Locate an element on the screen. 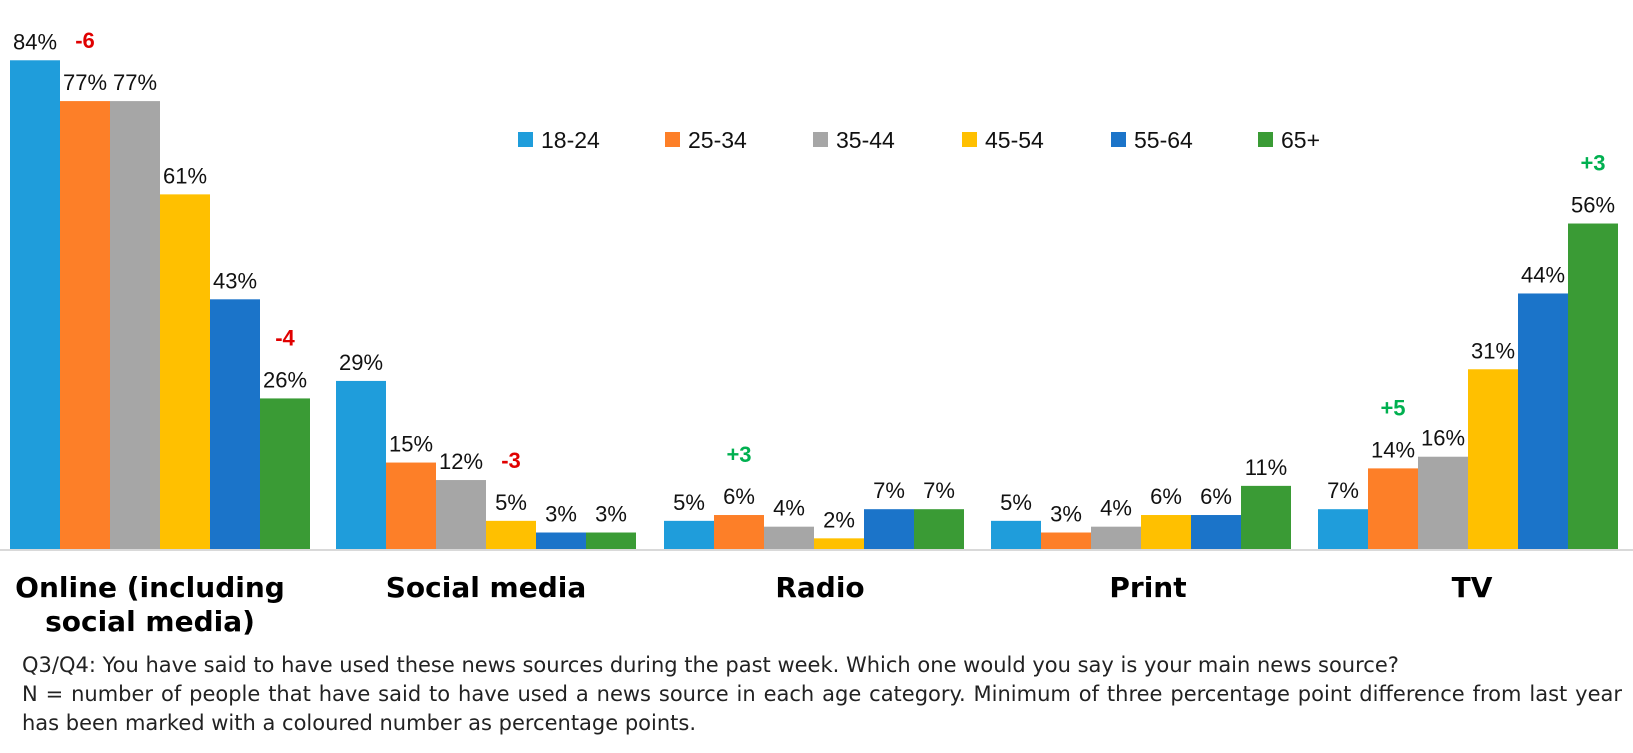 This screenshot has width=1633, height=753. data-label-3-0: 5% is located at coordinates (1016, 502).